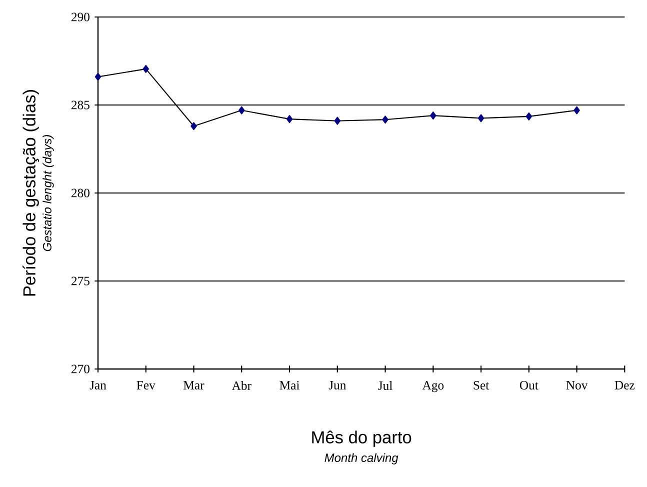  Describe the element at coordinates (30, 193) in the screenshot. I see `y-axis-title: Período de gestação (dias)` at that location.